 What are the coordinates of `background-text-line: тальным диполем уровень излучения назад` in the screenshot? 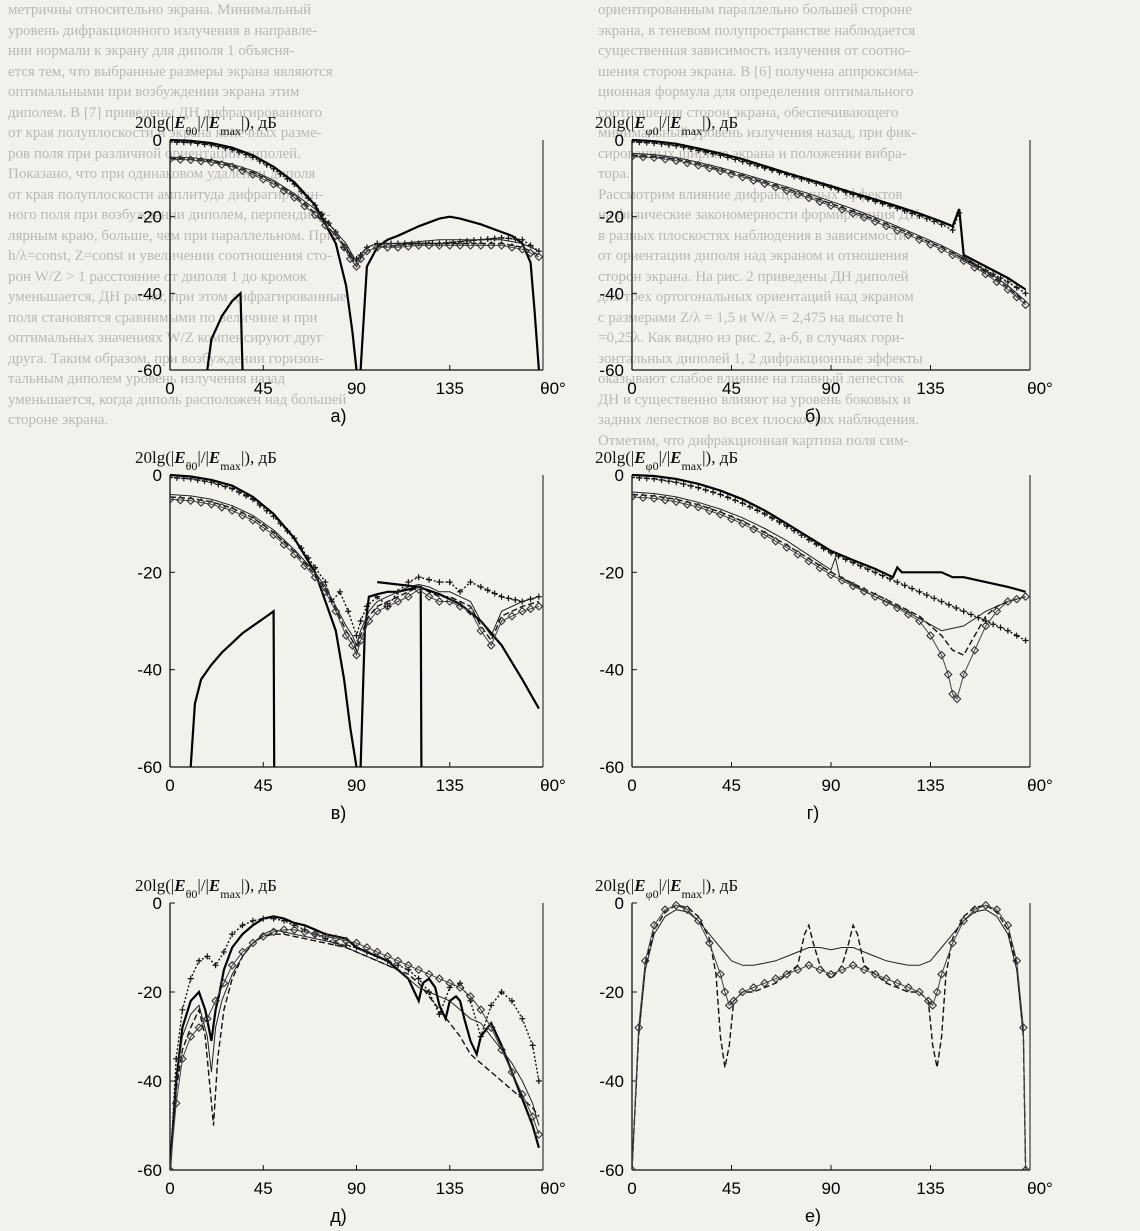 It's located at (147, 379).